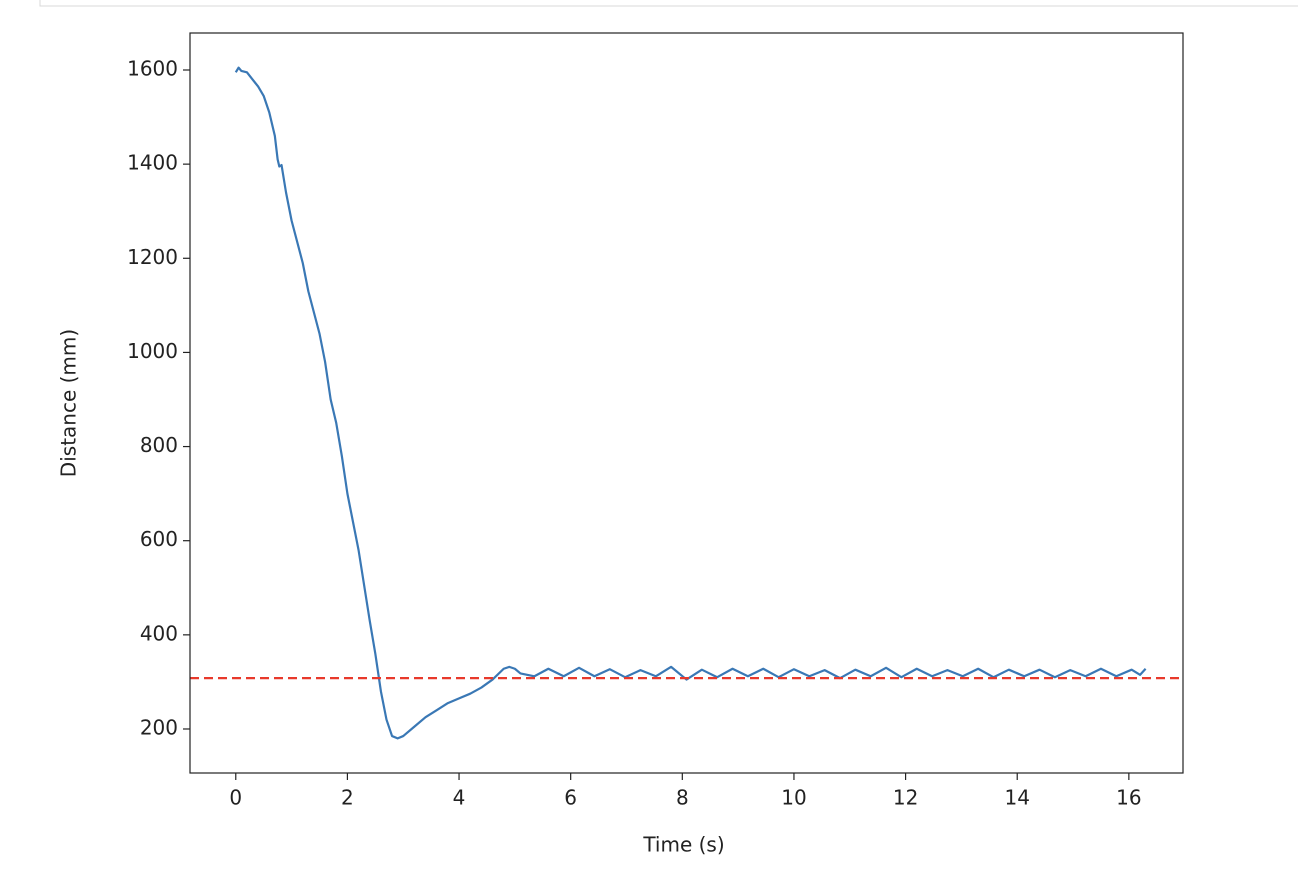  What do you see at coordinates (159, 727) in the screenshot?
I see `y-tick-label: 200` at bounding box center [159, 727].